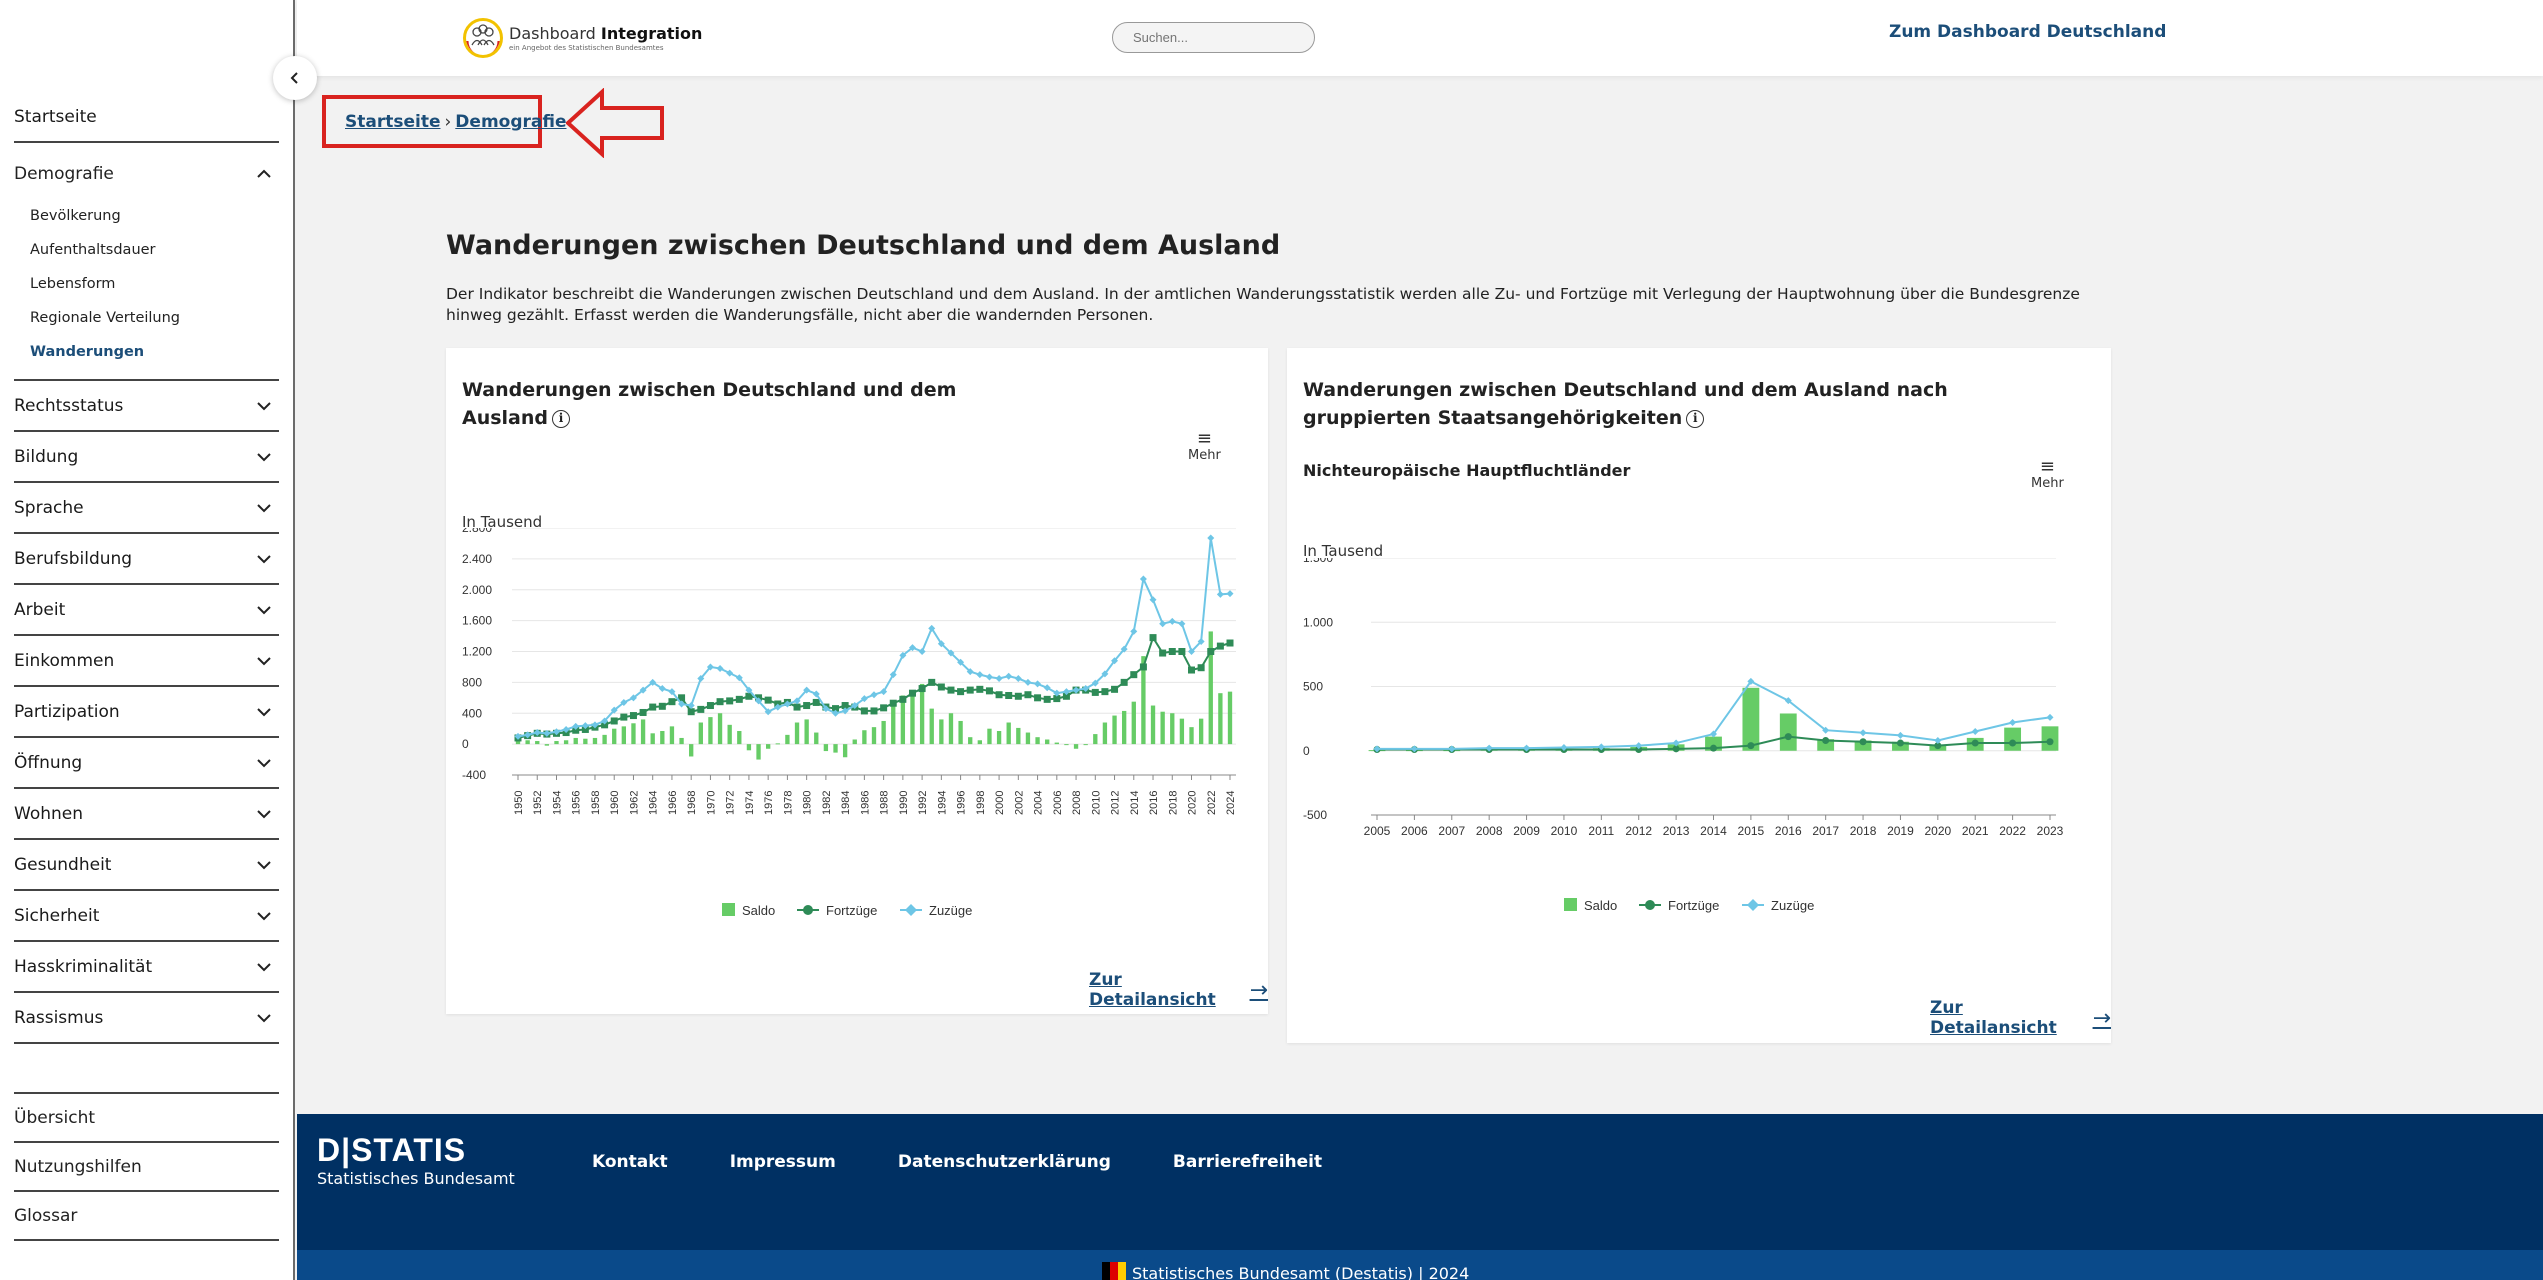  I want to click on sidebar-item-wohnen: Wohnen, so click(146, 814).